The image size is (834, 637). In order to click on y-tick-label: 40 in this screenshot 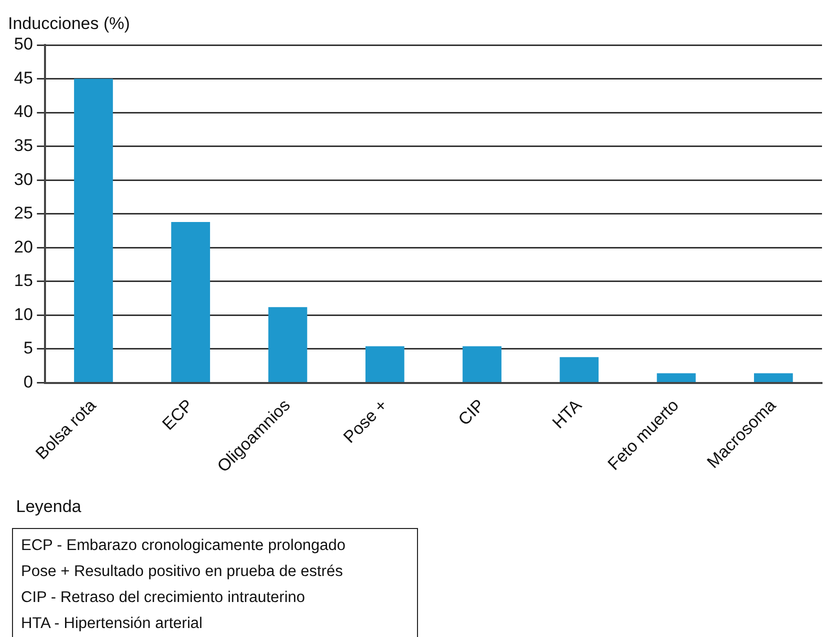, I will do `click(23, 112)`.